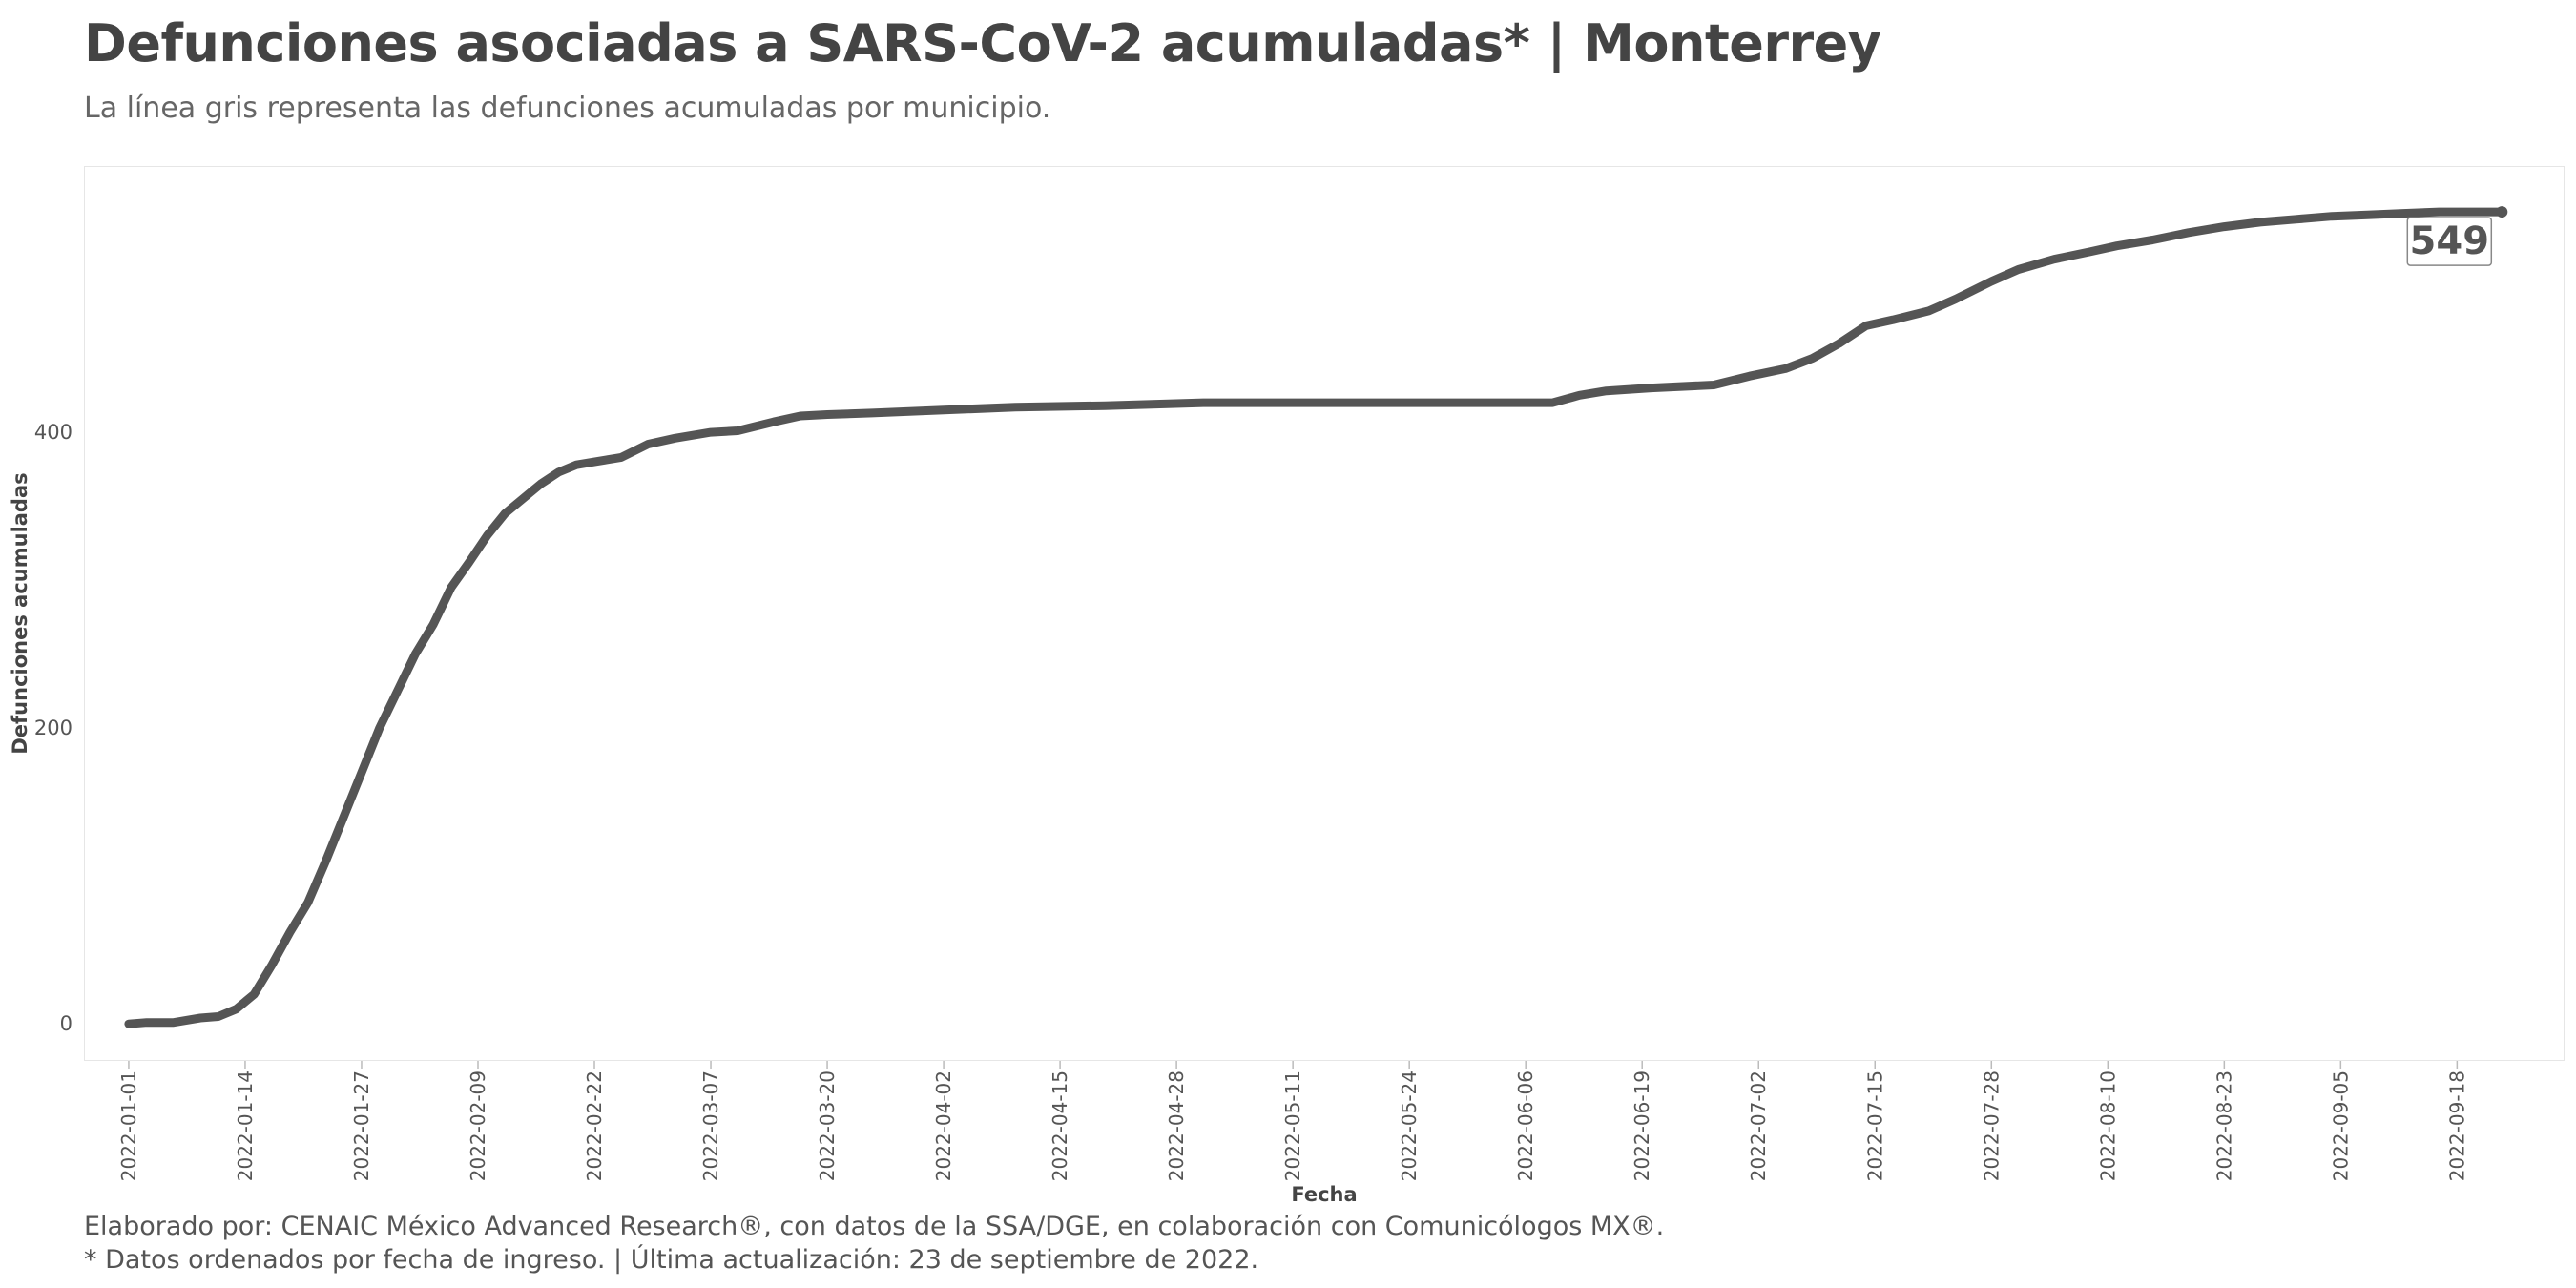  Describe the element at coordinates (1642, 1125) in the screenshot. I see `x-tick-label: 2022-06-19` at that location.